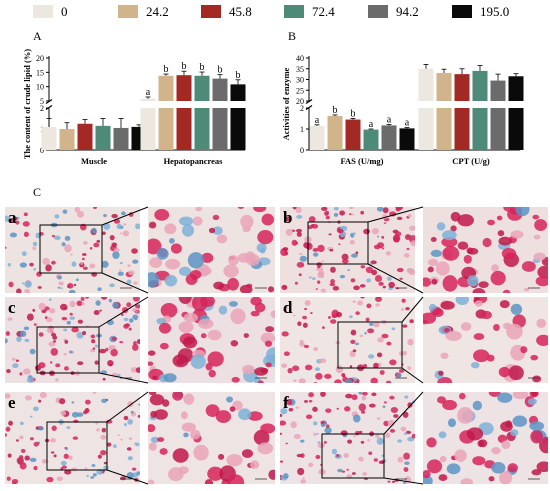  Describe the element at coordinates (292, 36) in the screenshot. I see `panel-b-letter: B` at that location.